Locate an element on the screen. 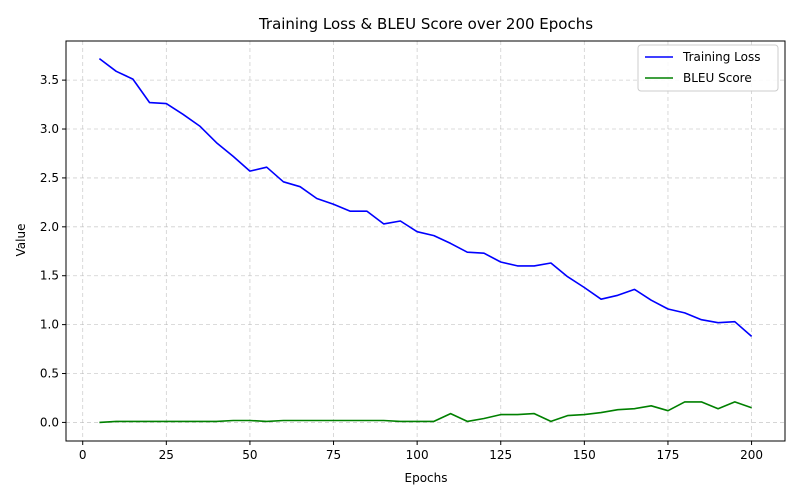 Image resolution: width=800 pixels, height=500 pixels. y-tick-label: 2.5 is located at coordinates (49, 178).